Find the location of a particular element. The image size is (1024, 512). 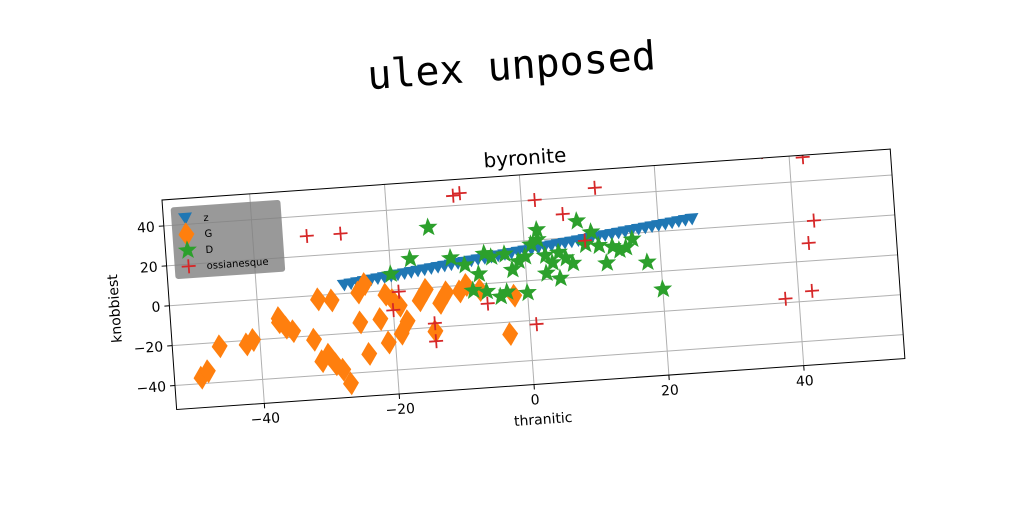

legend-label: G is located at coordinates (208, 235).